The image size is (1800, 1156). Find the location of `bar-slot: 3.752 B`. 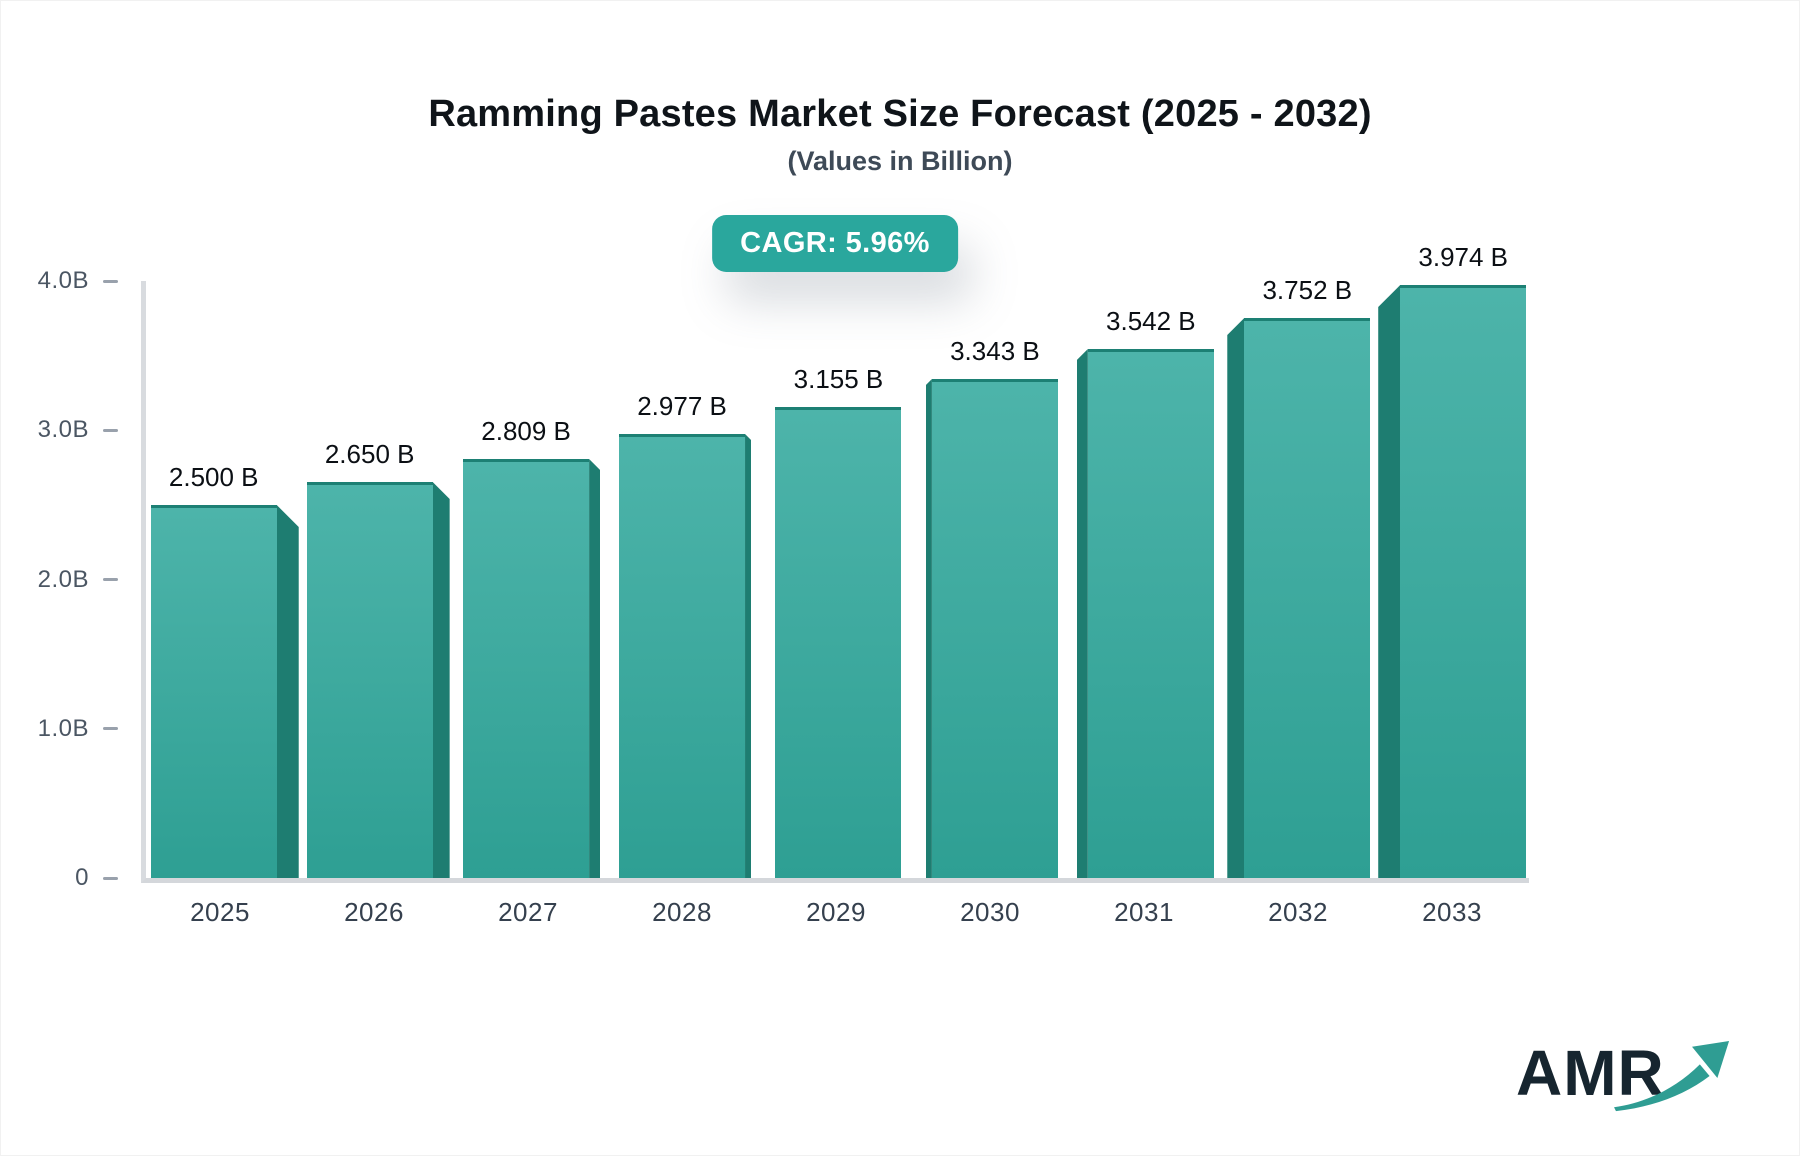

bar-slot: 3.752 B is located at coordinates (1298, 576).